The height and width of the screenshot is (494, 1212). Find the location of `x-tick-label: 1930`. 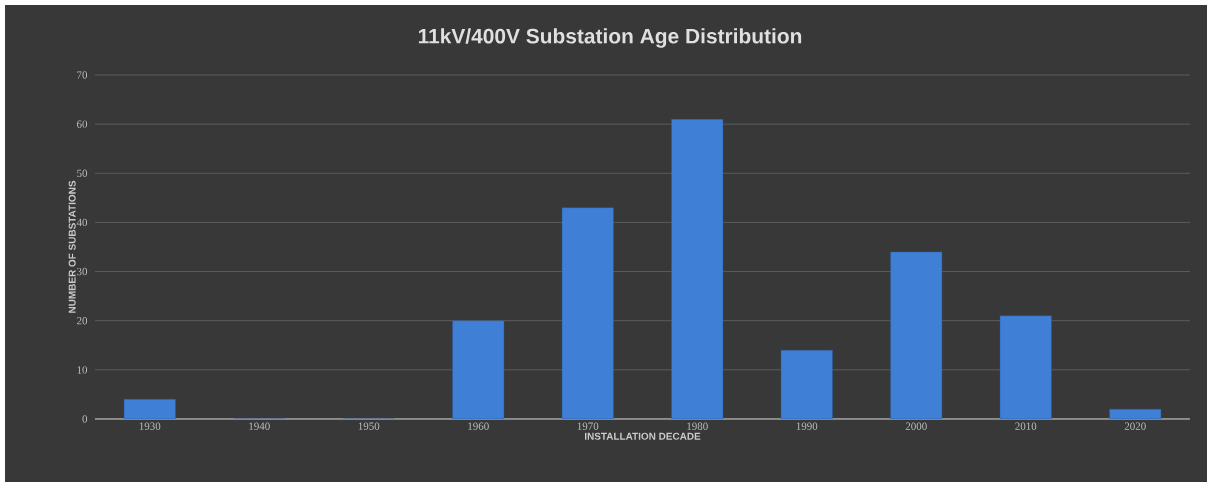

x-tick-label: 1930 is located at coordinates (150, 426).